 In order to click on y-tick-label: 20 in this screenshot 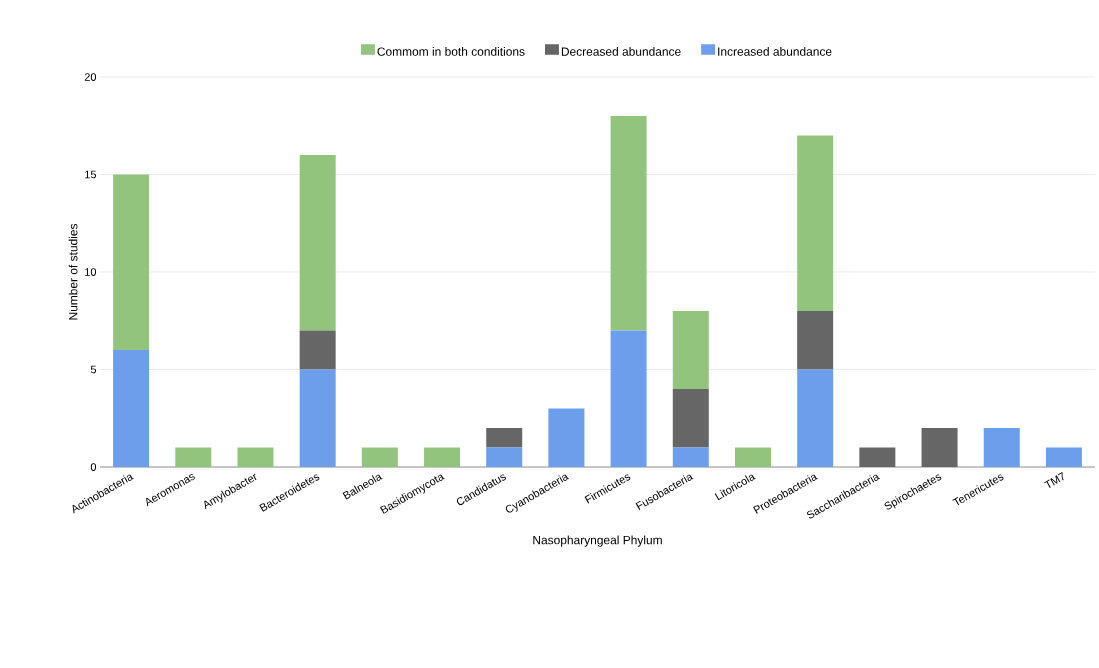, I will do `click(90, 77)`.